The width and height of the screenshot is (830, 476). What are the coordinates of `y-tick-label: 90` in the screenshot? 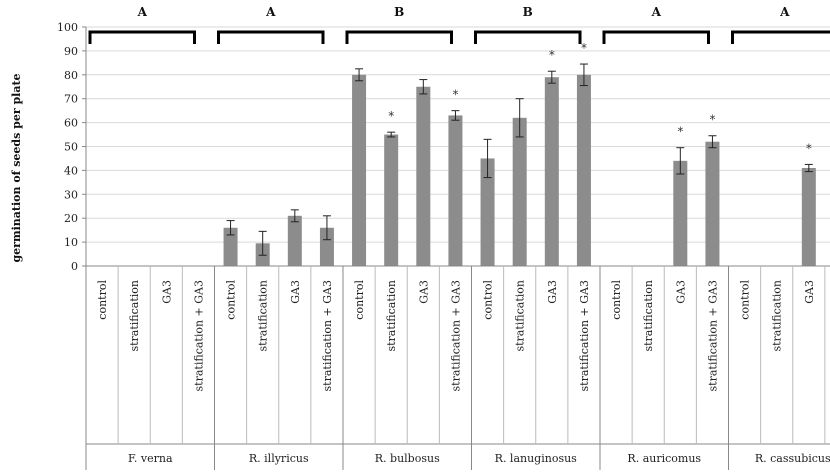 It's located at (71, 51).